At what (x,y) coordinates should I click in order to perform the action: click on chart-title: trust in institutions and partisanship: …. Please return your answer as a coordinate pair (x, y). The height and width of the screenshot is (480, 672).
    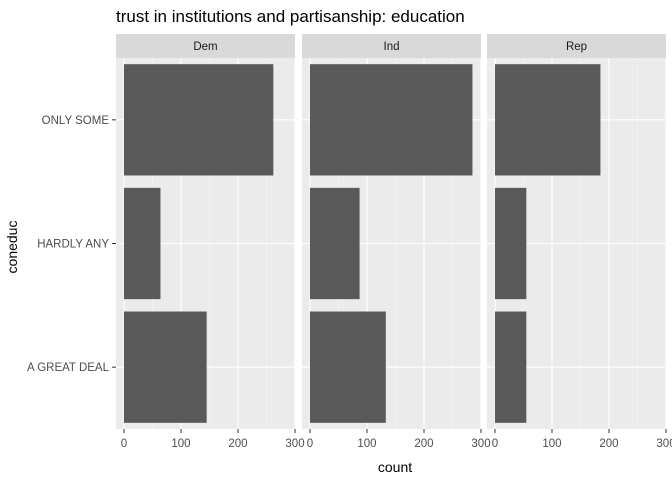
    Looking at the image, I should click on (290, 16).